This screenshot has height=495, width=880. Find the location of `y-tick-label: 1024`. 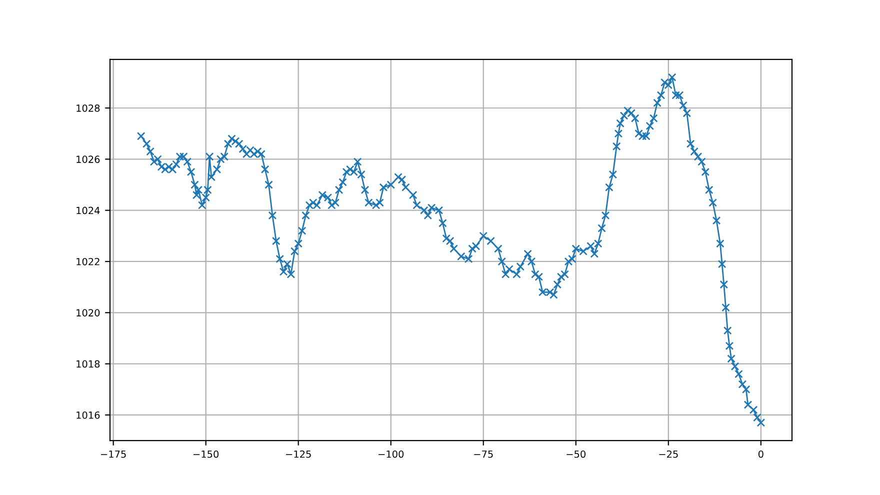

y-tick-label: 1024 is located at coordinates (88, 210).